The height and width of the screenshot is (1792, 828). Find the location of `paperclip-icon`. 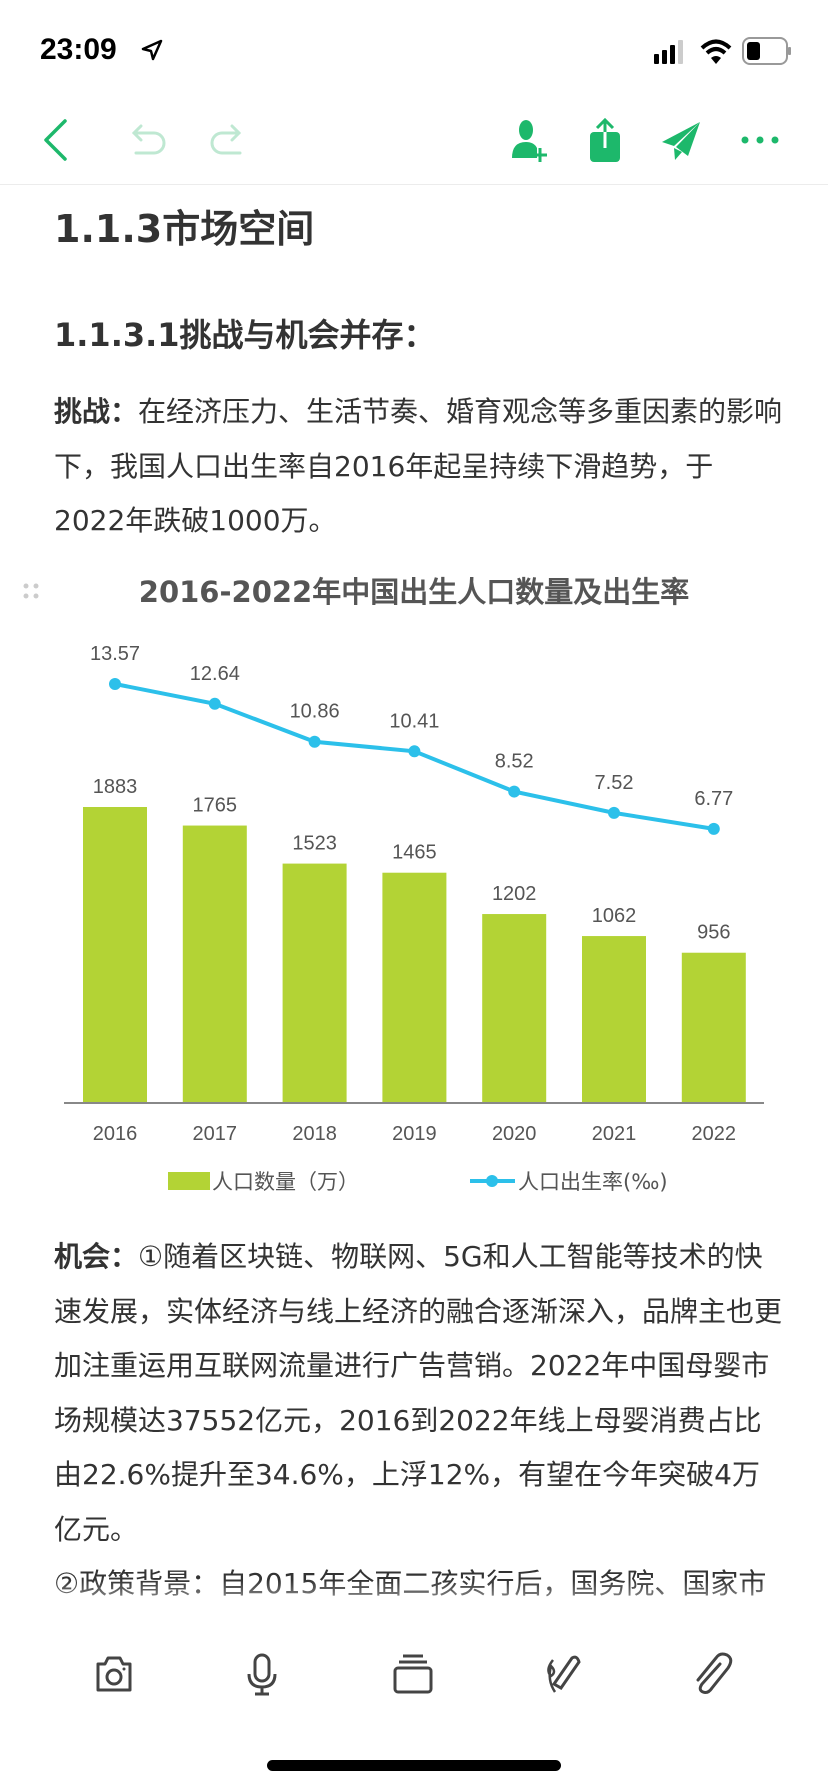

paperclip-icon is located at coordinates (712, 1674).